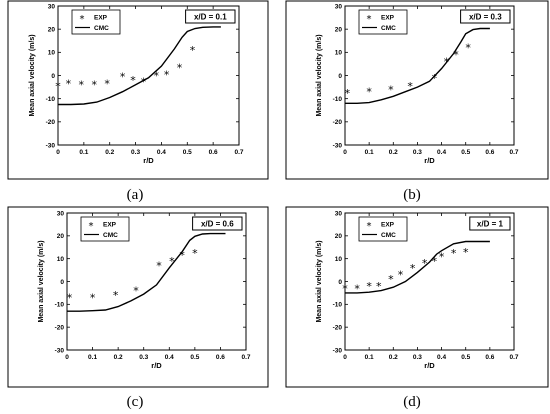  I want to click on y-tick-label: -20, so click(60, 327).